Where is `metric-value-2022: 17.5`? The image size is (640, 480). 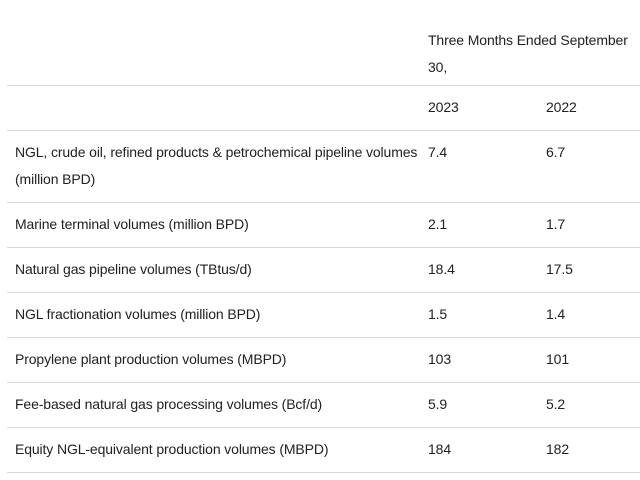 metric-value-2022: 17.5 is located at coordinates (593, 270).